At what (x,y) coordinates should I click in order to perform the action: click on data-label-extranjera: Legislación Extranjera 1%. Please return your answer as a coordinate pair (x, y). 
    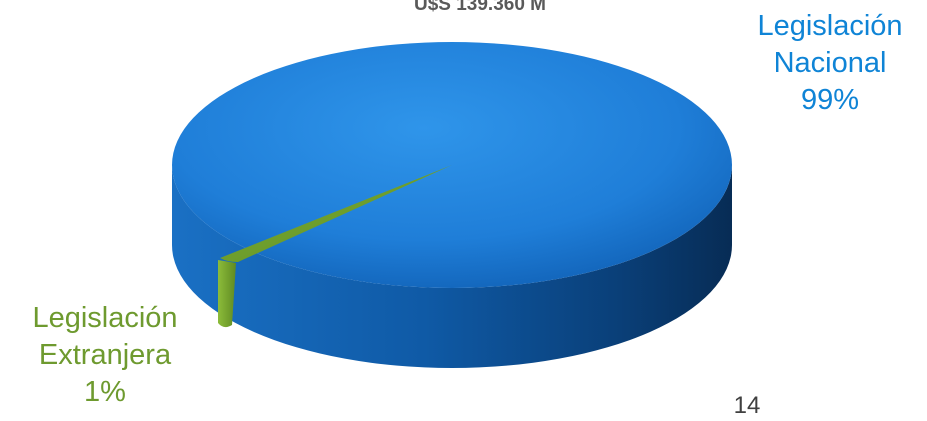
    Looking at the image, I should click on (105, 355).